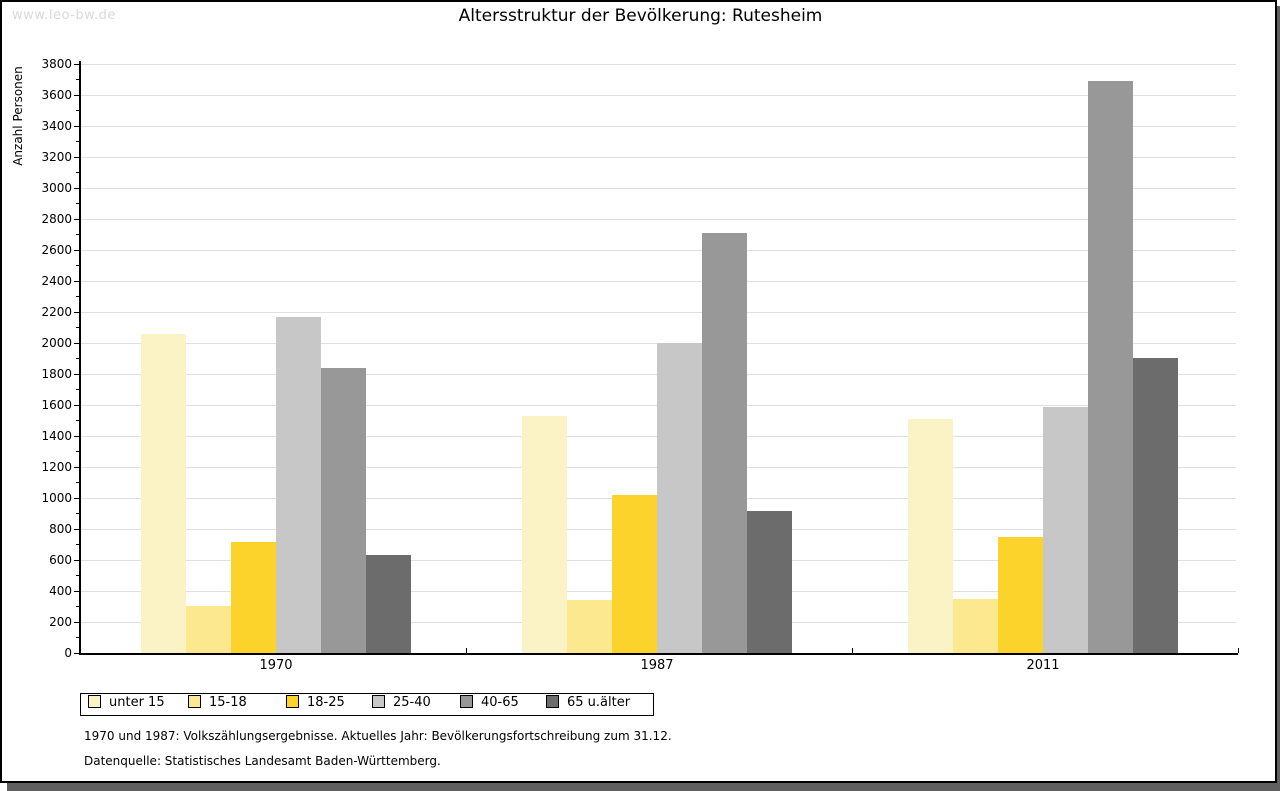 This screenshot has width=1280, height=791. I want to click on y-tick-label: 1400, so click(56, 436).